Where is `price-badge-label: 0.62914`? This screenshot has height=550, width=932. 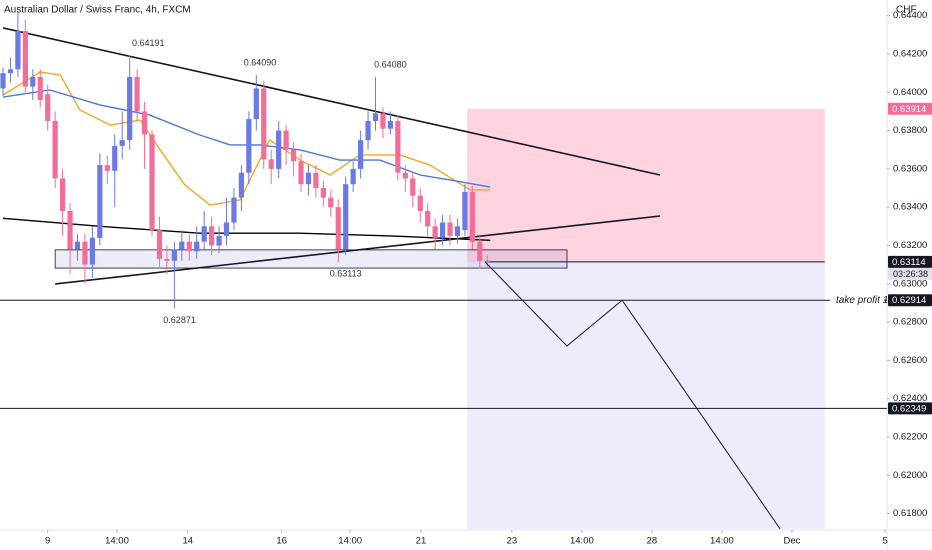
price-badge-label: 0.62914 is located at coordinates (909, 300).